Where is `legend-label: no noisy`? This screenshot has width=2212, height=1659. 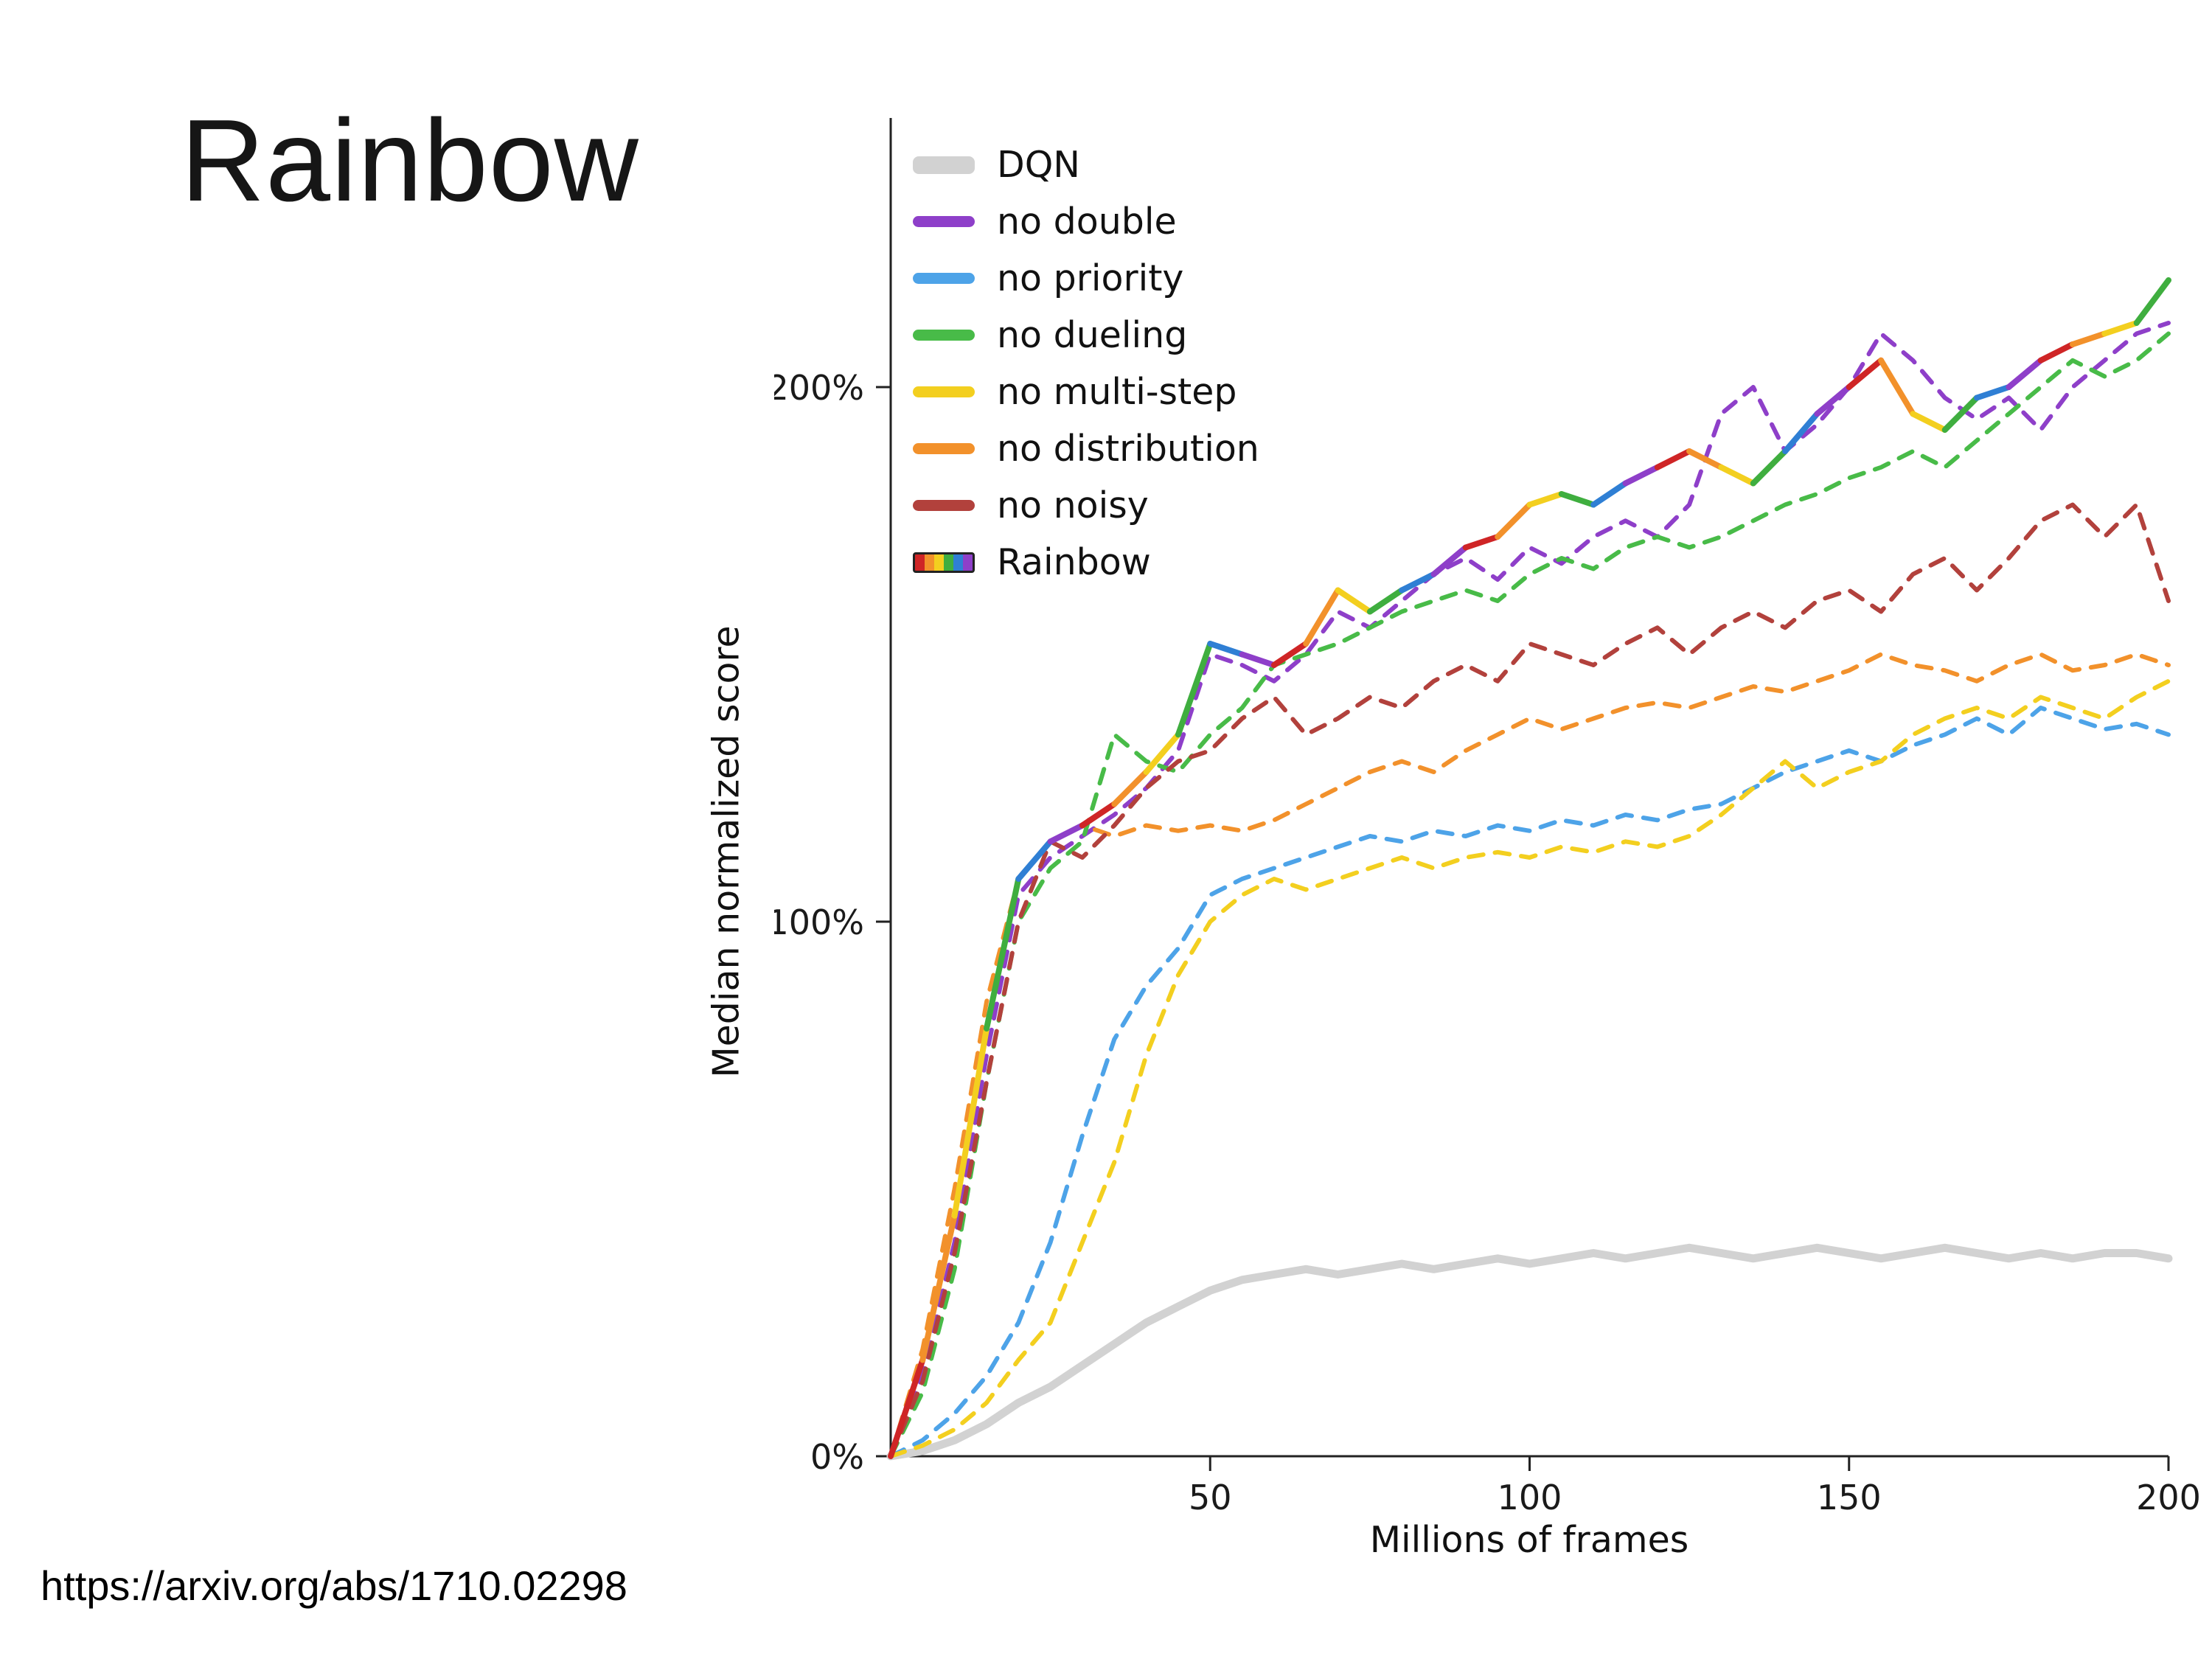 legend-label: no noisy is located at coordinates (1073, 505).